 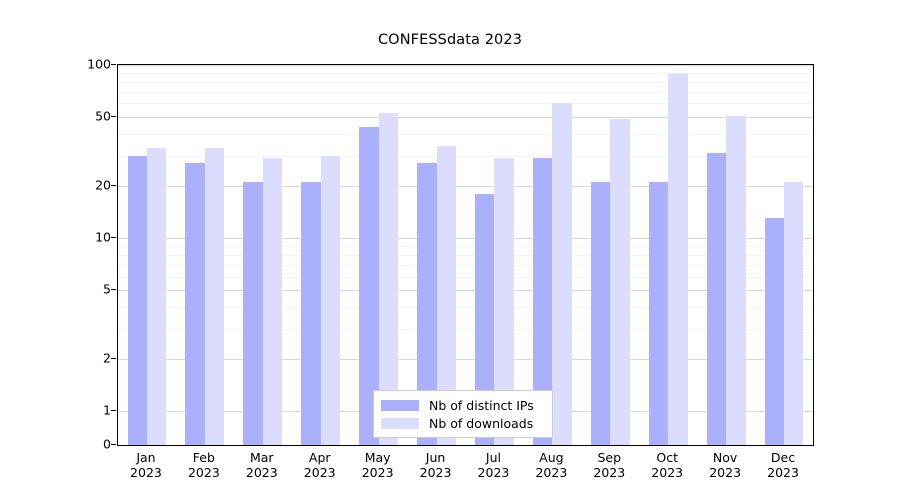 I want to click on y-tick-label: 1, so click(x=107, y=410).